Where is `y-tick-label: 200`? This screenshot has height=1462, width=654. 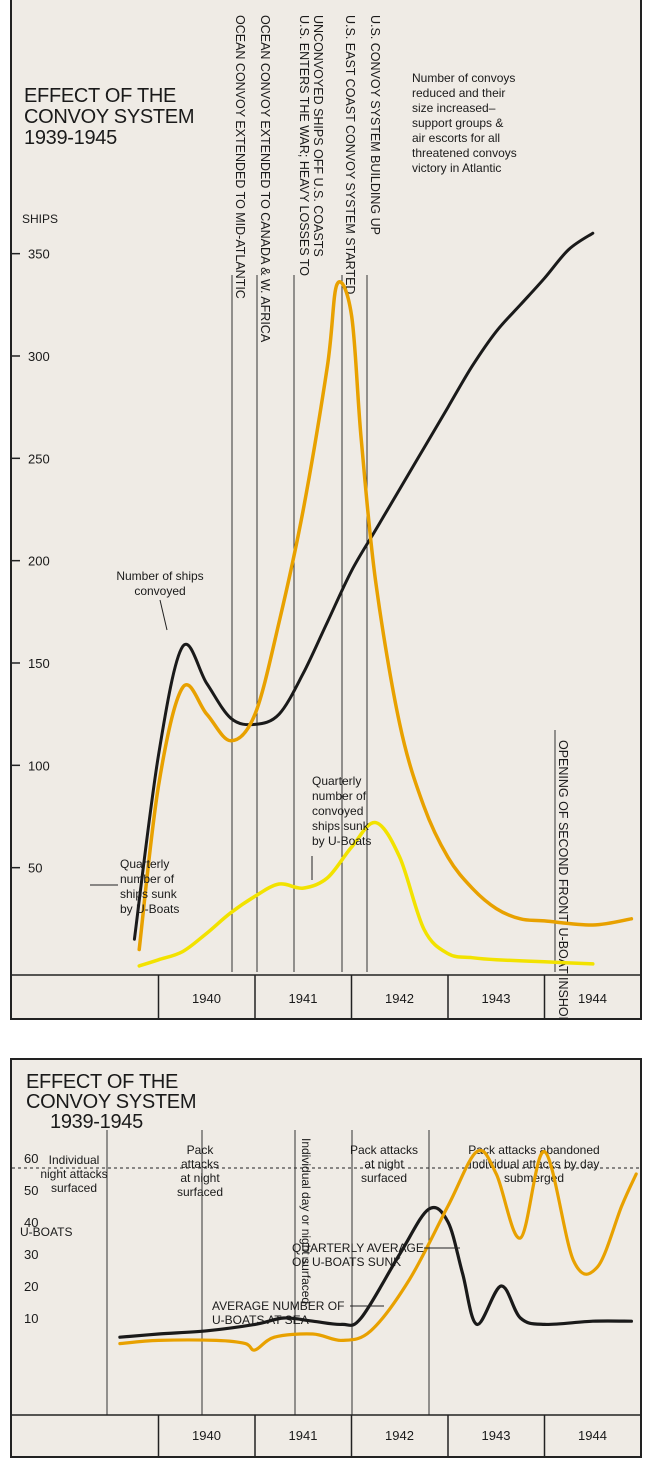 y-tick-label: 200 is located at coordinates (39, 561).